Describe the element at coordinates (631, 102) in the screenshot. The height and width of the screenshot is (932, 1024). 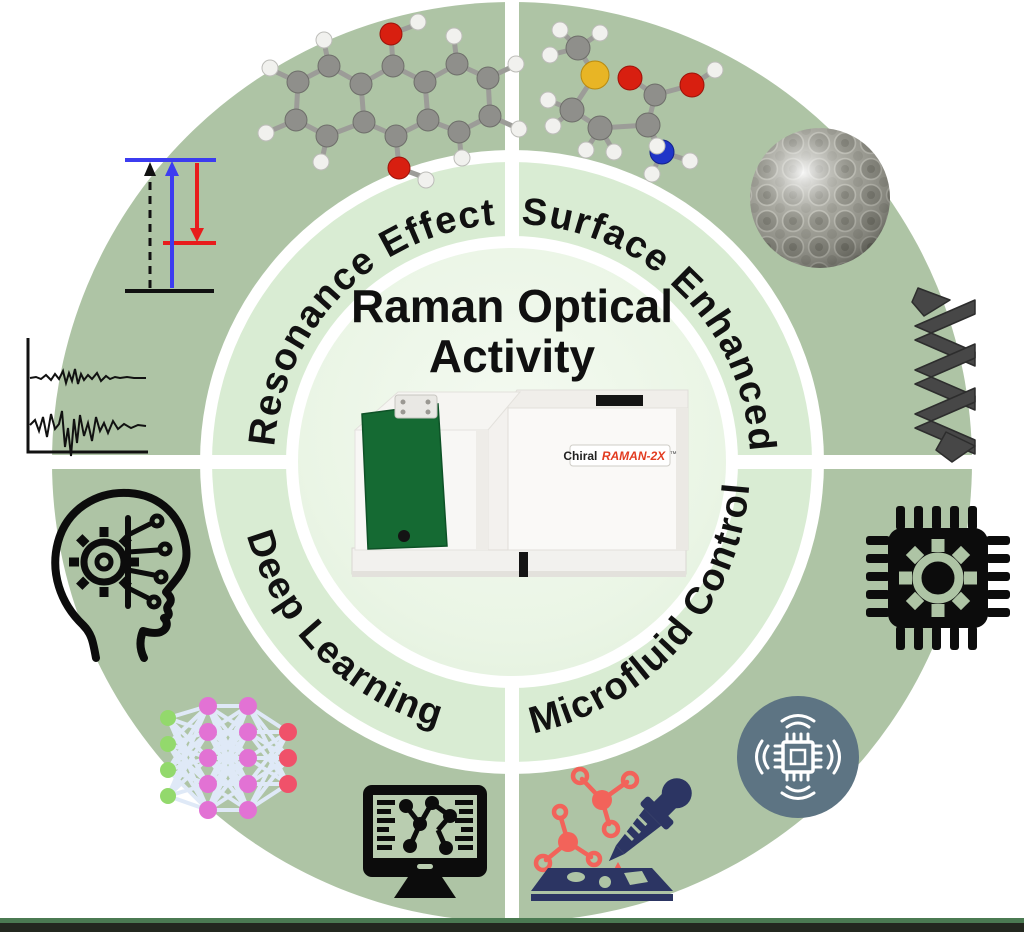
I see `methionine-molecule-icon` at that location.